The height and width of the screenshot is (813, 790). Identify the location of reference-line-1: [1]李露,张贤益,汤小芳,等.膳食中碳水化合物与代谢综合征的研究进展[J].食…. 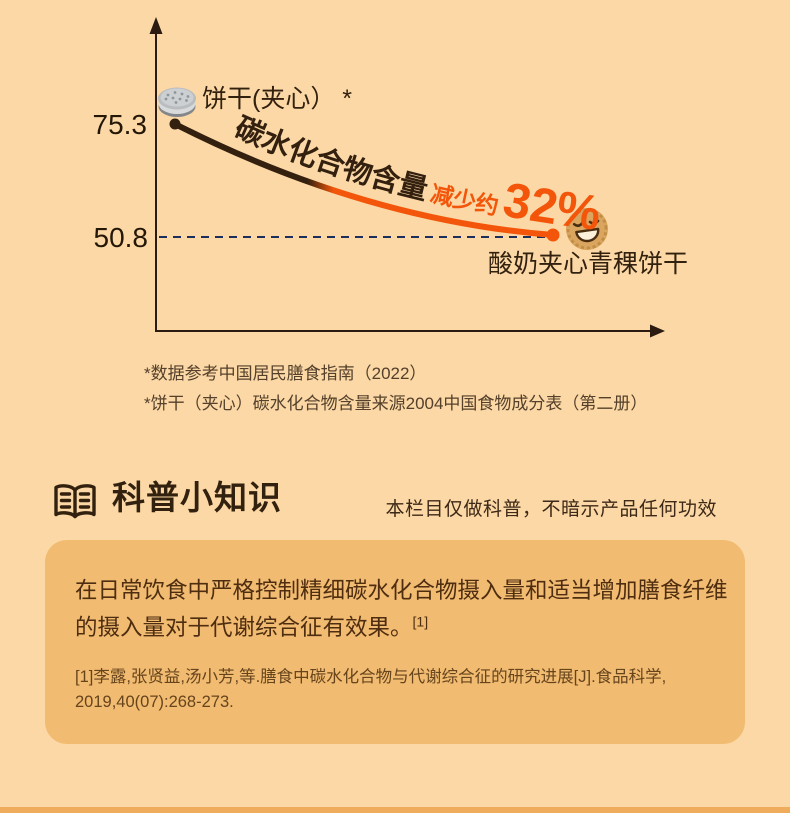
(371, 677).